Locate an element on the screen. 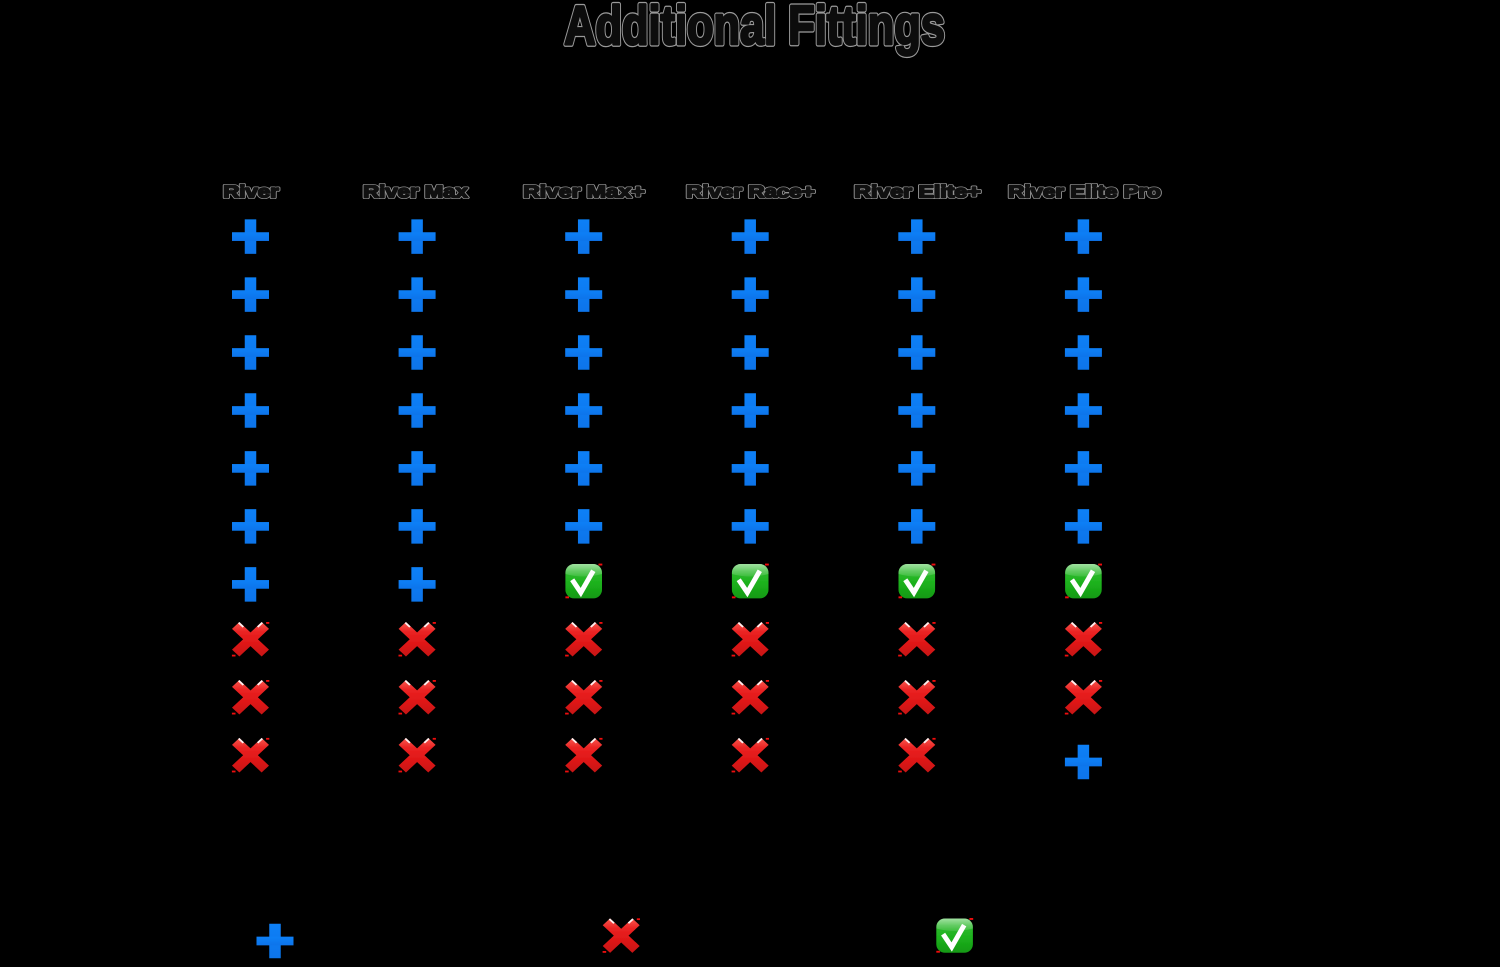  svg-text: River is located at coordinates (251, 192).